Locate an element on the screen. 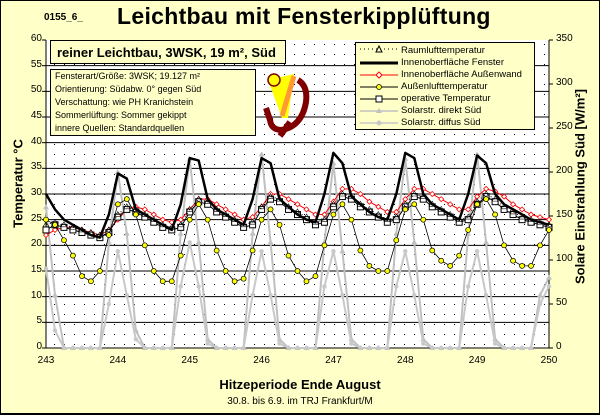 This screenshot has width=600, height=415. legend-label: Innenoberfläche Außenwand is located at coordinates (461, 74).